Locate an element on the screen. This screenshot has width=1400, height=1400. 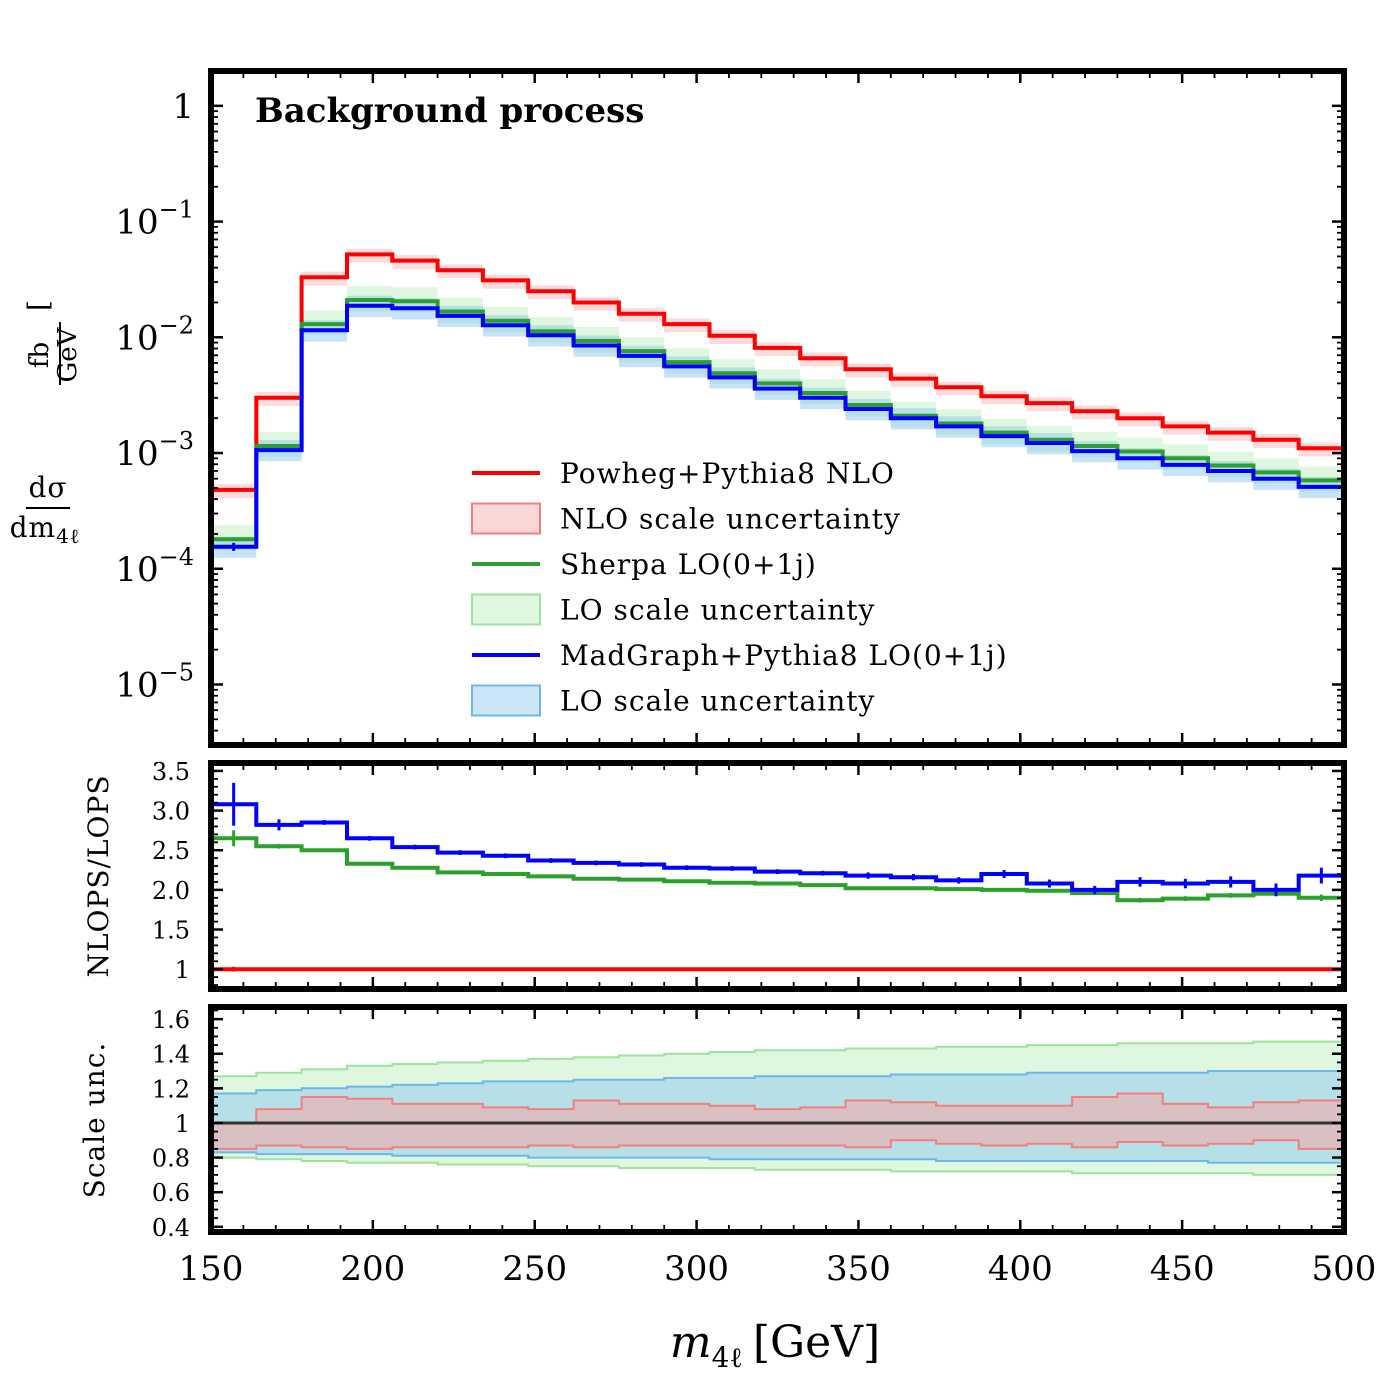
ratio-y-tick-label: 3.5 is located at coordinates (171, 772).